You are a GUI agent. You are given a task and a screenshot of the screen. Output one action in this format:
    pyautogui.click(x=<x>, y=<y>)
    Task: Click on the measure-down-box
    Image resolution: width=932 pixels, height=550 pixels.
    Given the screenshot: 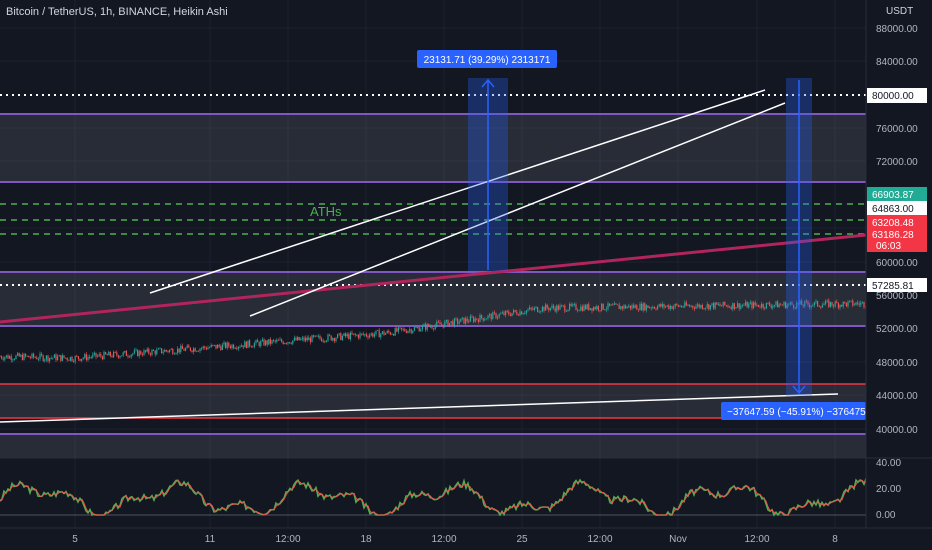 What is the action you would take?
    pyautogui.click(x=799, y=237)
    